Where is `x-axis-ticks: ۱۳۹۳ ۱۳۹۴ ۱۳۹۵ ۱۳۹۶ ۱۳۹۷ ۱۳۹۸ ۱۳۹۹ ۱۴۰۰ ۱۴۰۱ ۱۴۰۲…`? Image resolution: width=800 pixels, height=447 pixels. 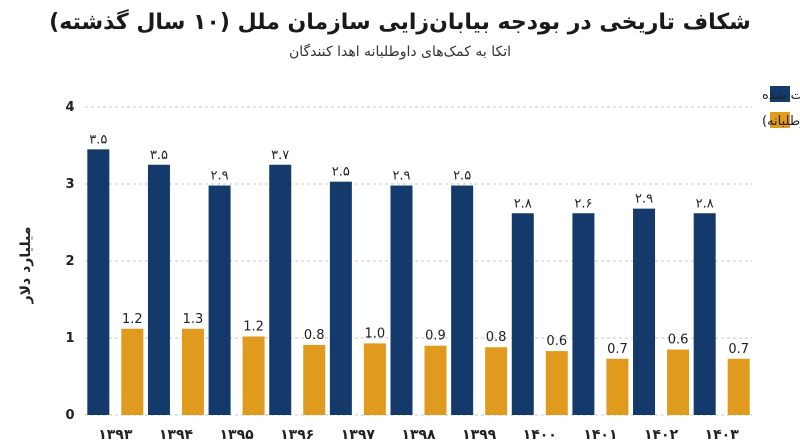
x-axis-ticks: ۱۳۹۳ ۱۳۹۴ ۱۳۹۵ ۱۳۹۶ ۱۳۹۷ ۱۳۹۸ ۱۳۹۹ ۱۴۰۰ ۱۴۰۱ ۱۴۰۲… is located at coordinates (418, 435).